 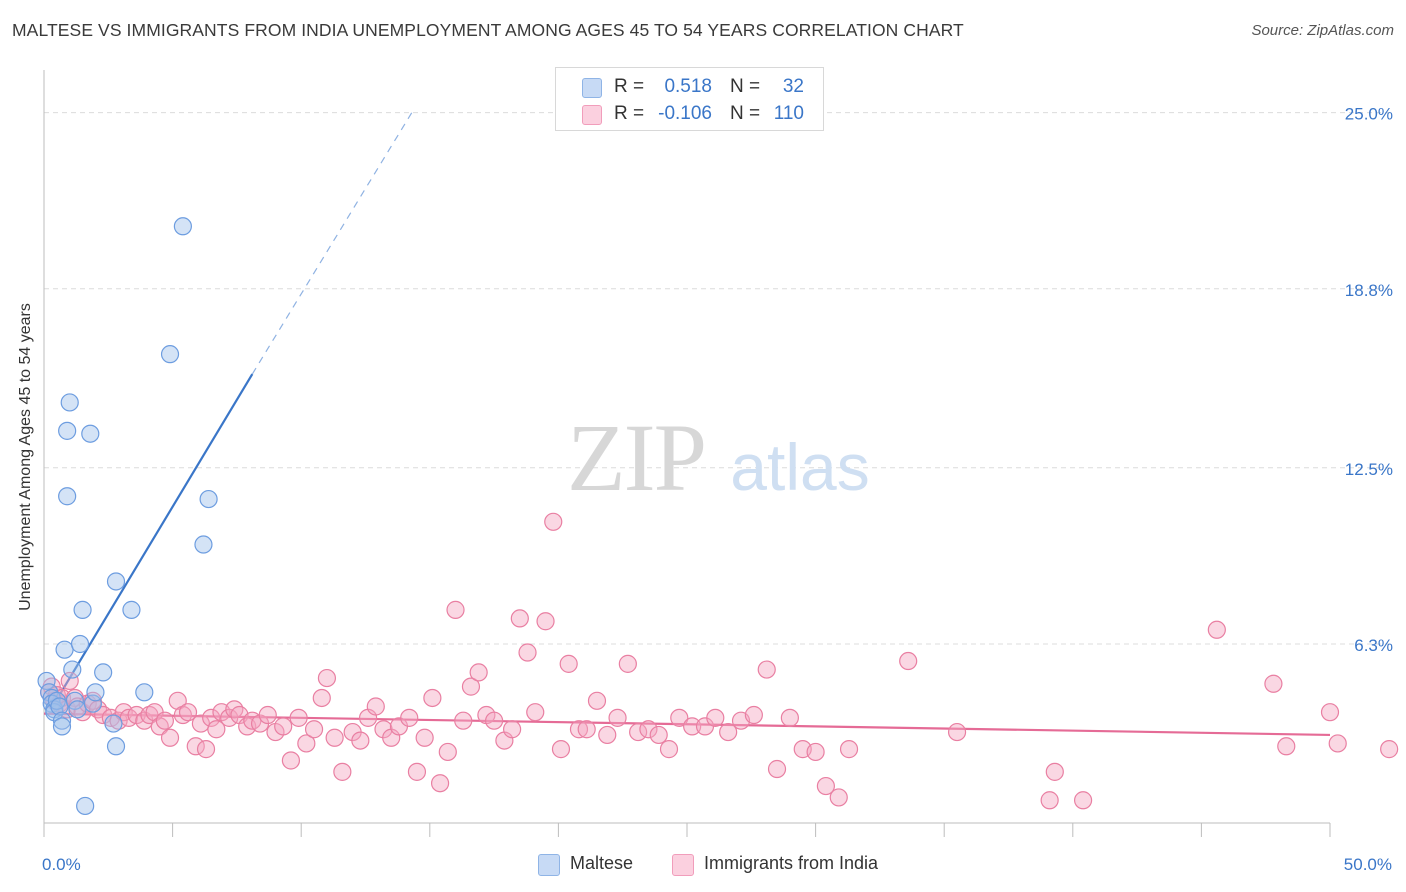 I want to click on n-value: 32, so click(x=793, y=86).